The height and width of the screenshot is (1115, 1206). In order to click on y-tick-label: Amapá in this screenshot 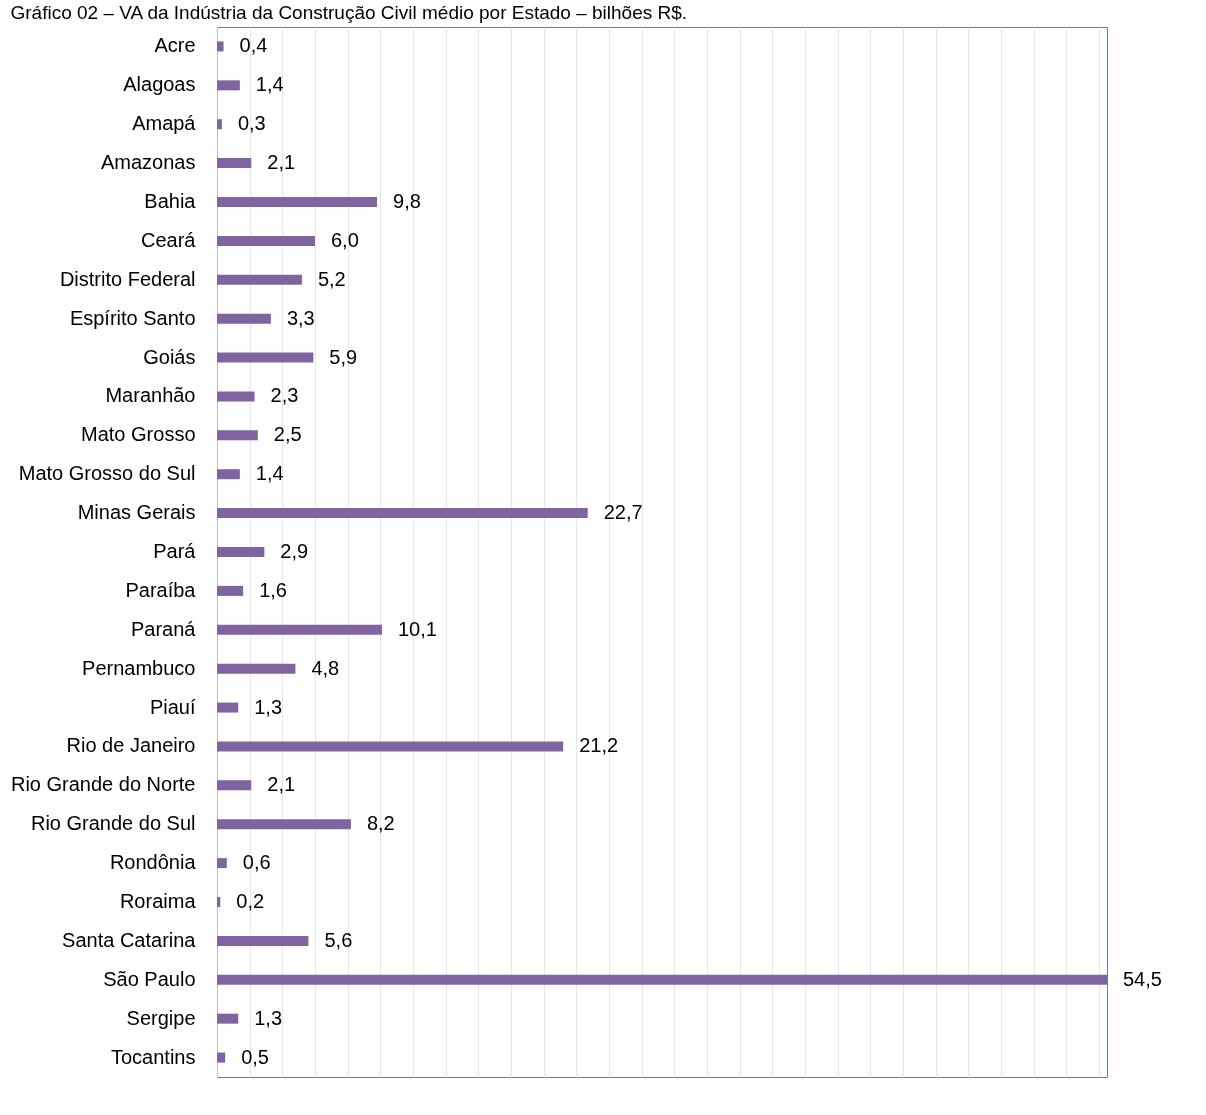, I will do `click(164, 123)`.